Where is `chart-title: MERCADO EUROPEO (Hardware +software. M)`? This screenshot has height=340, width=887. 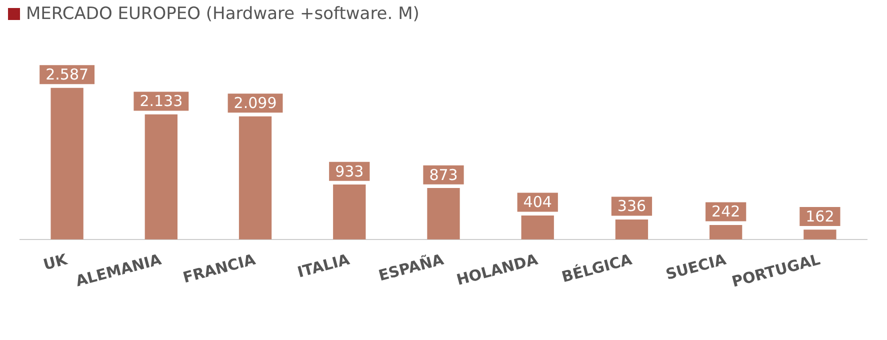
chart-title: MERCADO EUROPEO (Hardware +software. M) is located at coordinates (223, 14).